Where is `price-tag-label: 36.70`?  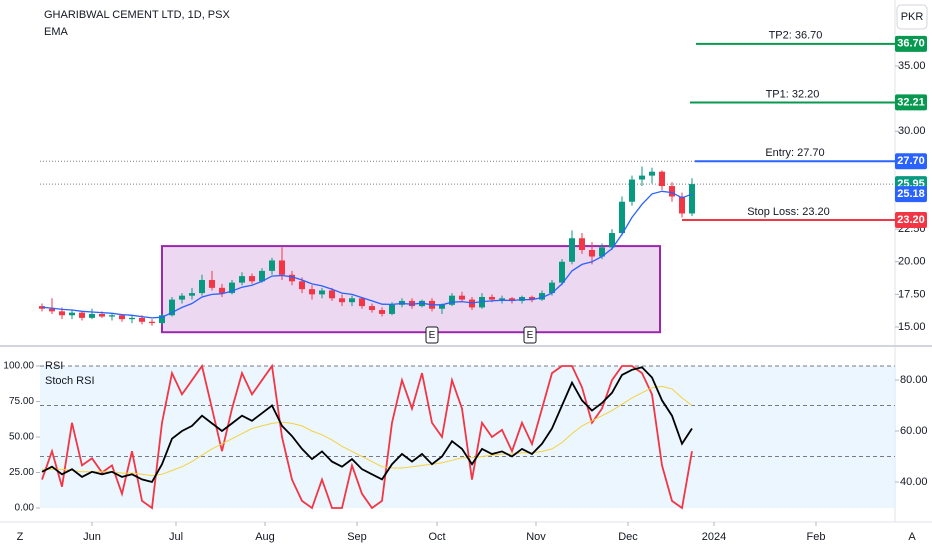
price-tag-label: 36.70 is located at coordinates (911, 44).